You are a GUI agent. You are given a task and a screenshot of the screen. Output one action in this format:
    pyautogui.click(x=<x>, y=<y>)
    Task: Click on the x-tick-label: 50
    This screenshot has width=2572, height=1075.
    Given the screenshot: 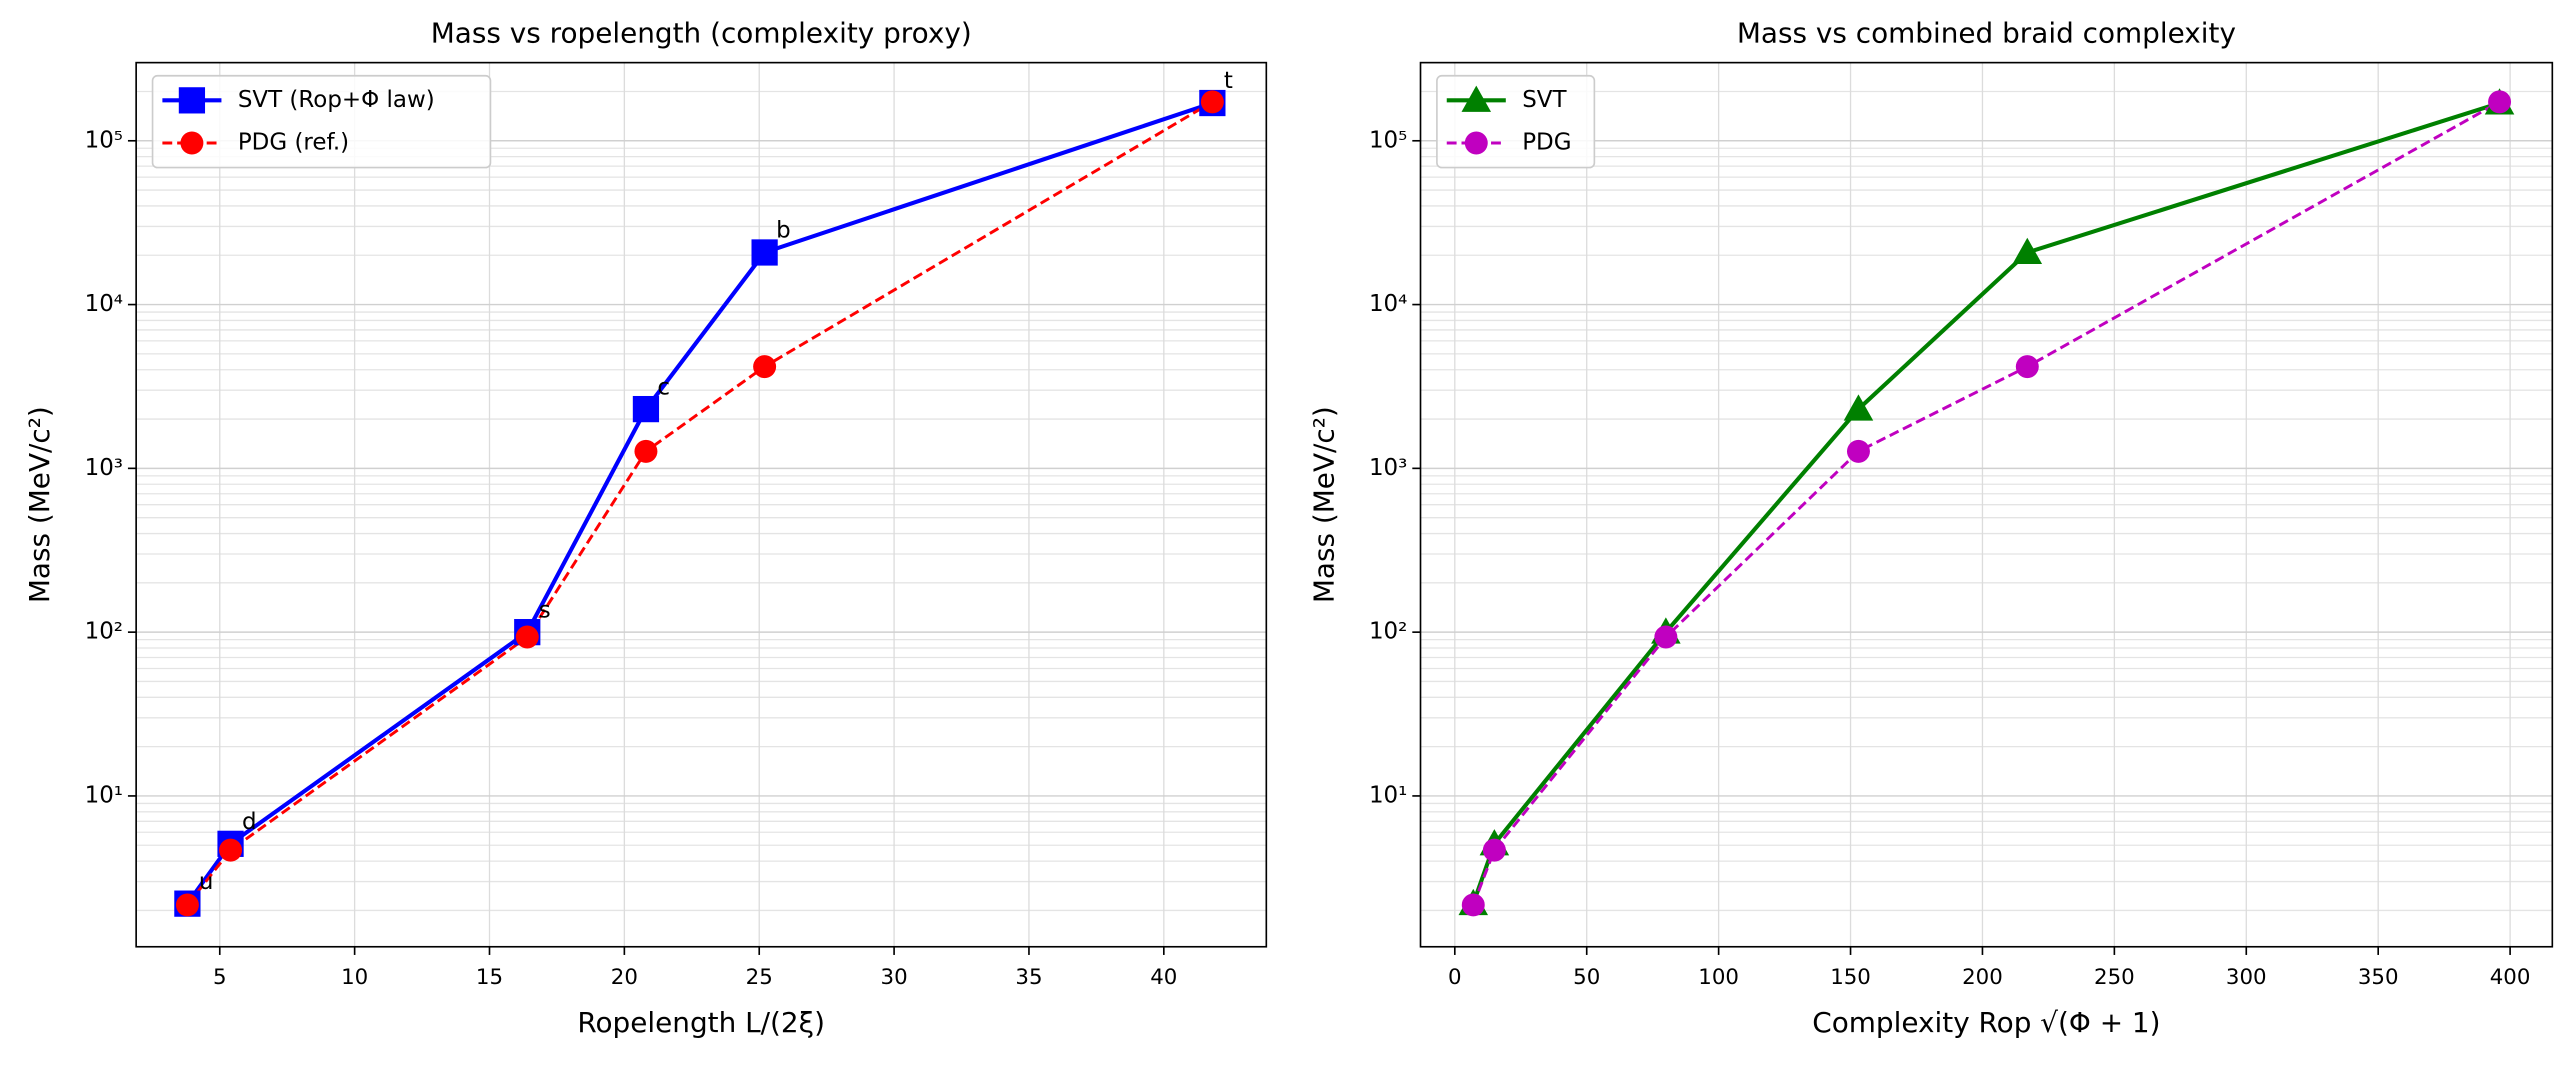 What is the action you would take?
    pyautogui.click(x=1586, y=977)
    